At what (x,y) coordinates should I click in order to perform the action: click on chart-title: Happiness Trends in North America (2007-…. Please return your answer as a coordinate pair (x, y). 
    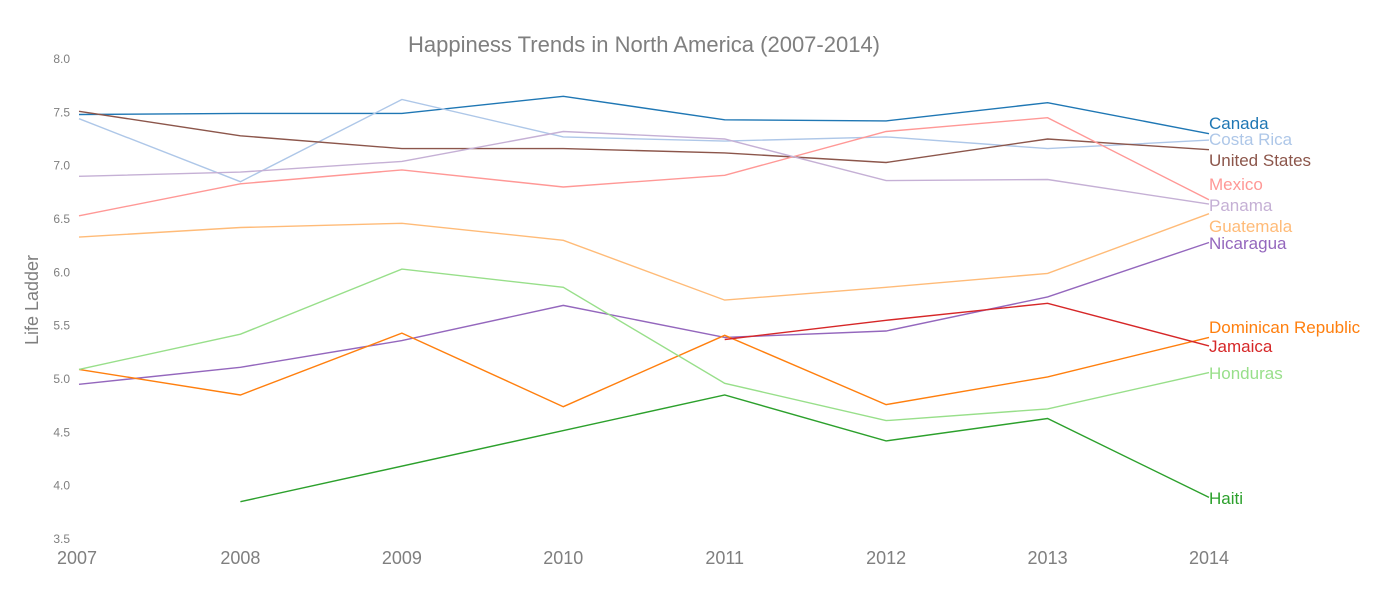
    Looking at the image, I should click on (644, 44).